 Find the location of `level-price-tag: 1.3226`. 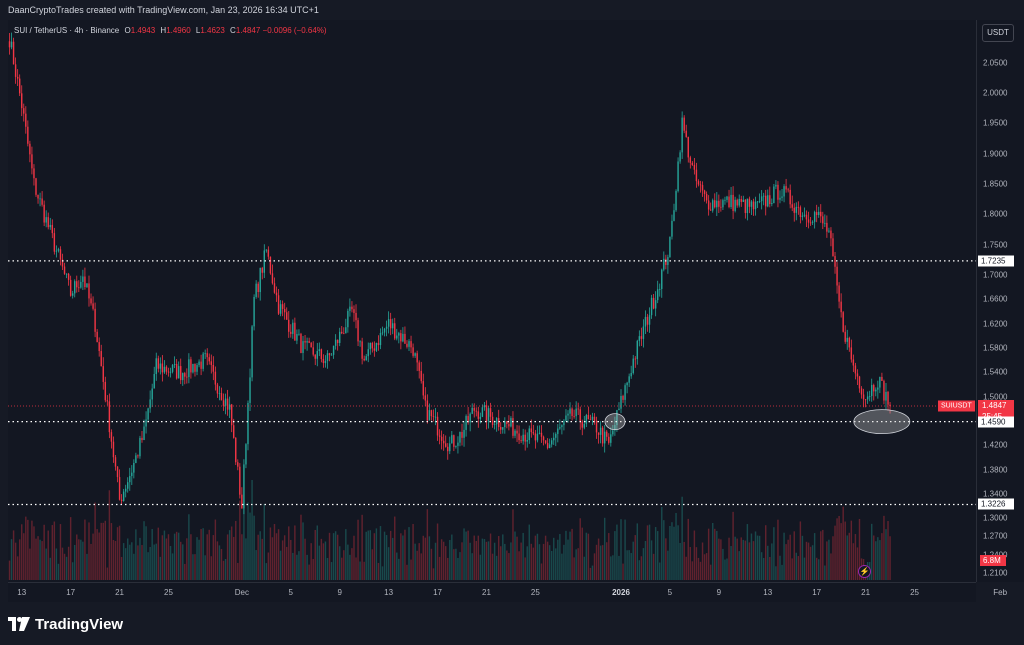

level-price-tag: 1.3226 is located at coordinates (996, 504).